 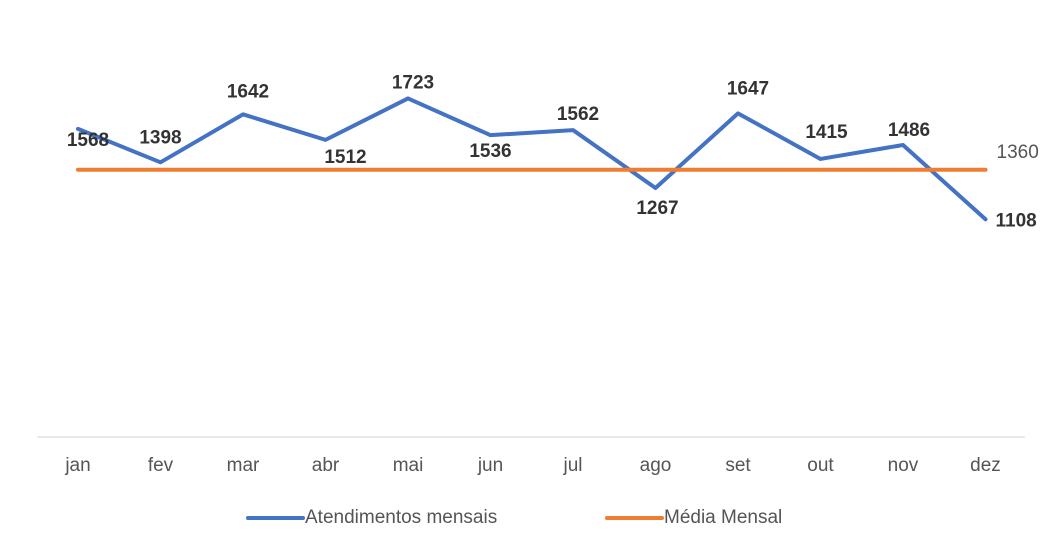 I want to click on x-tick-label: mar, so click(x=243, y=465).